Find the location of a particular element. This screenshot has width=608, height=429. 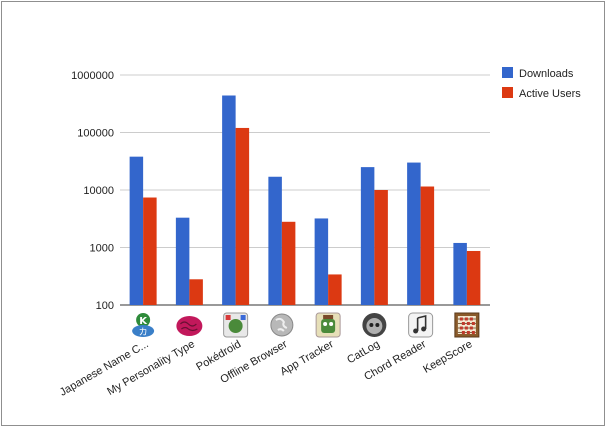

legend: Downloads Active Users is located at coordinates (541, 83).